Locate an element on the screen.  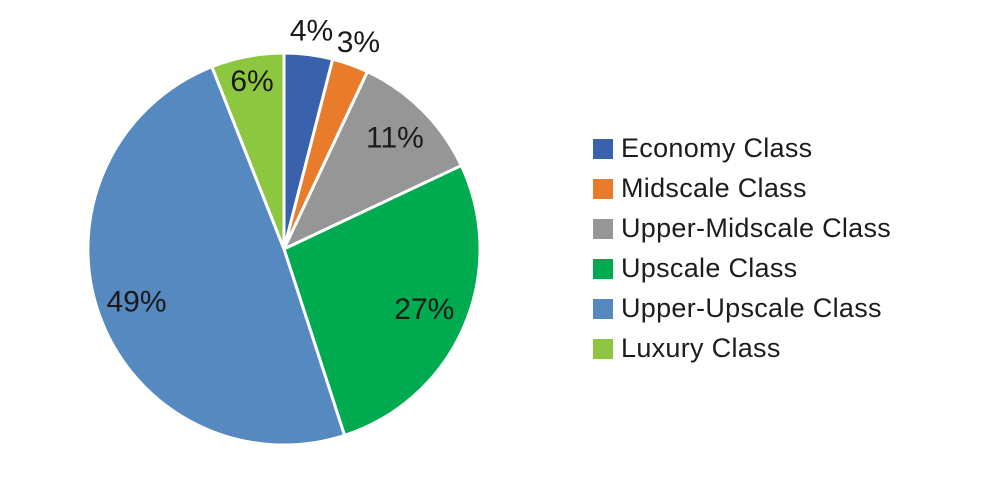
pie-value-label-upper-upscale-class: 49% is located at coordinates (136, 302).